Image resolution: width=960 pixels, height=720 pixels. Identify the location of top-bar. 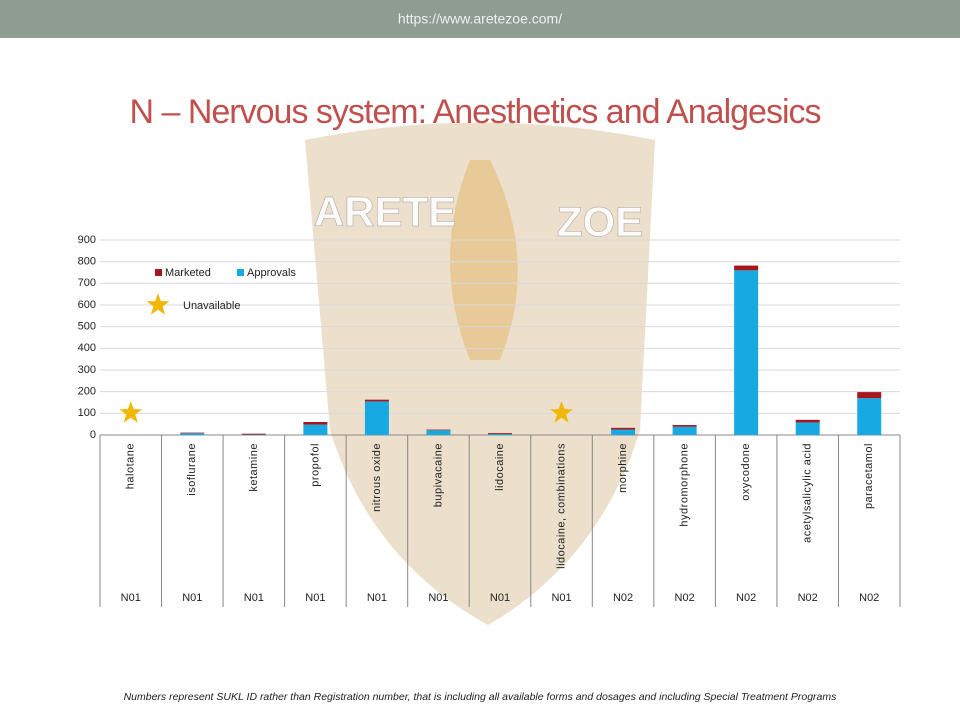
(480, 19).